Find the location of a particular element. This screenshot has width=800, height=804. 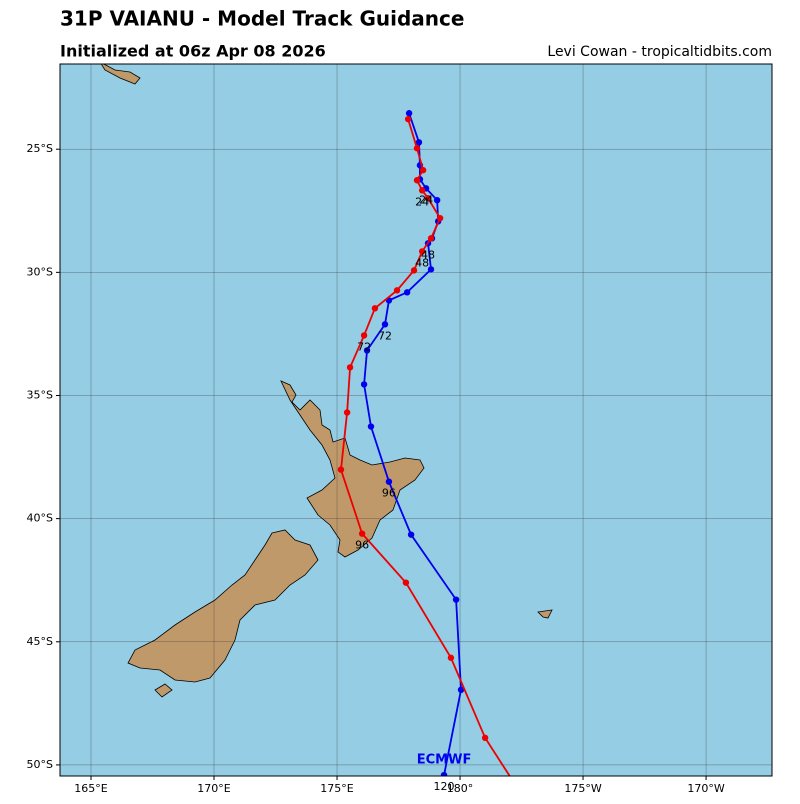

y-tick-label: 50°S is located at coordinates (40, 764).